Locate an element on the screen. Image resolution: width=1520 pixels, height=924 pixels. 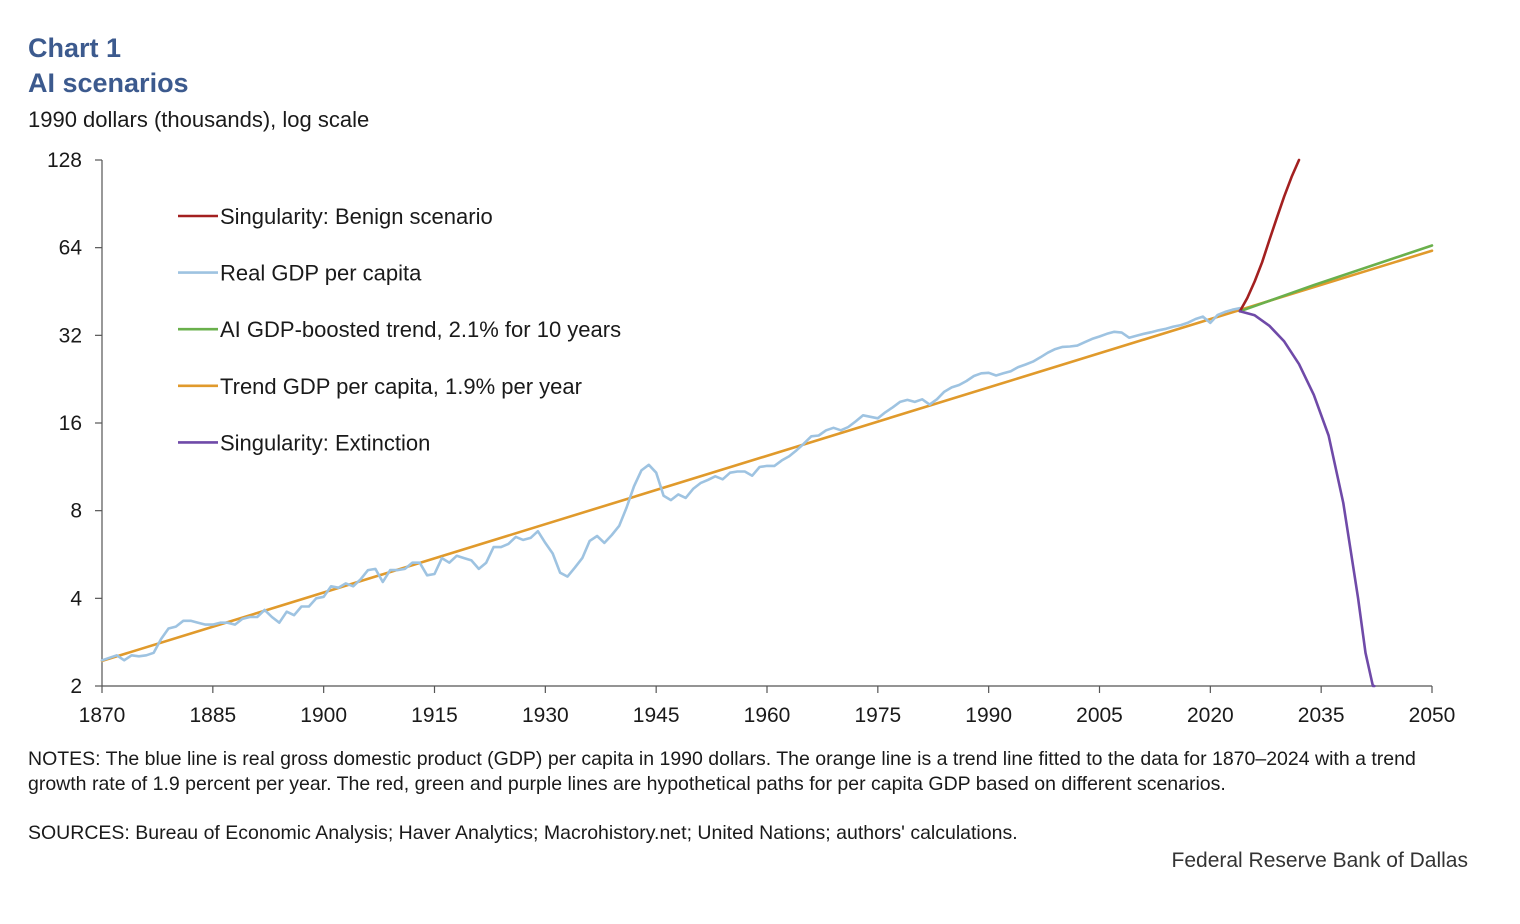
series-line-singularity-extinction is located at coordinates (1307, 498).